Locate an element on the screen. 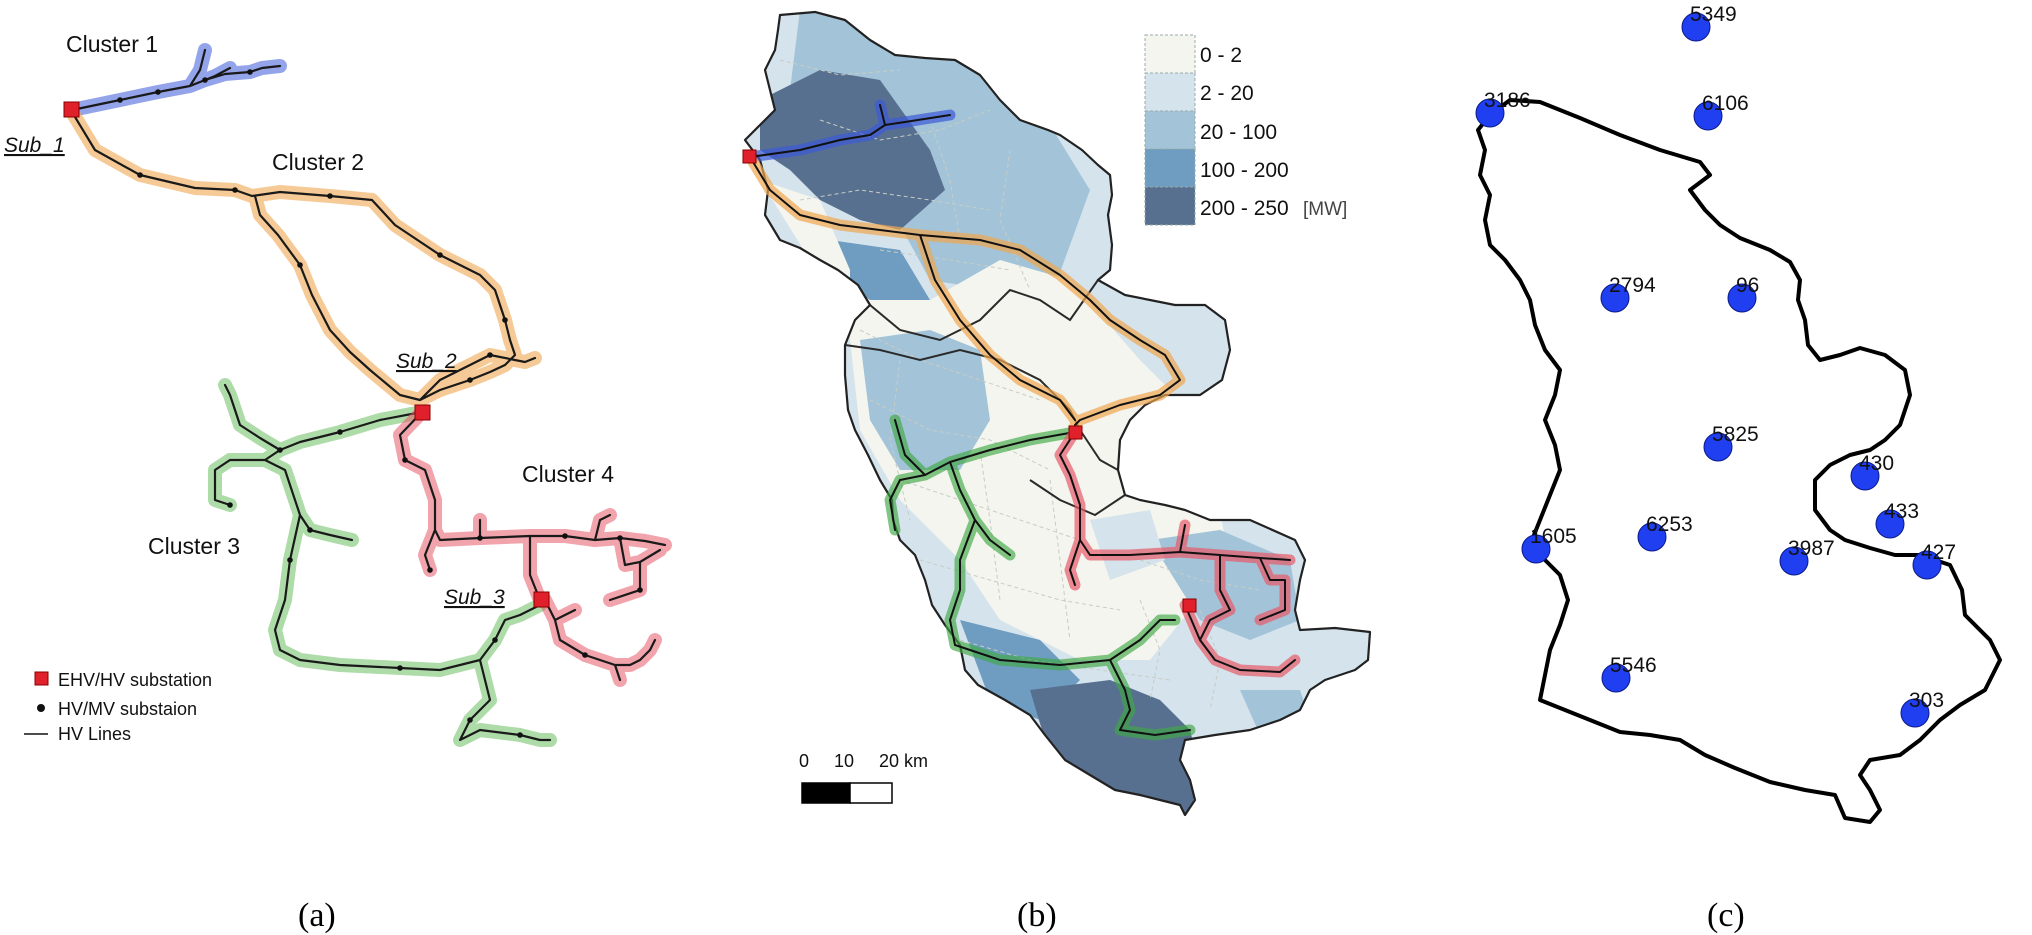 This screenshot has width=2032, height=935. cluster-3-label: Cluster 3 is located at coordinates (194, 546).